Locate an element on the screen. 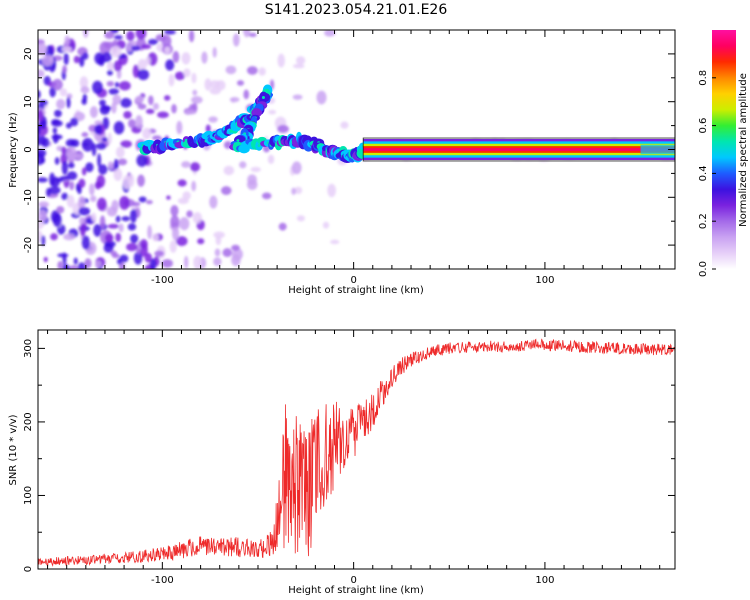  colorbar-tick-label: 0.8 is located at coordinates (703, 78).